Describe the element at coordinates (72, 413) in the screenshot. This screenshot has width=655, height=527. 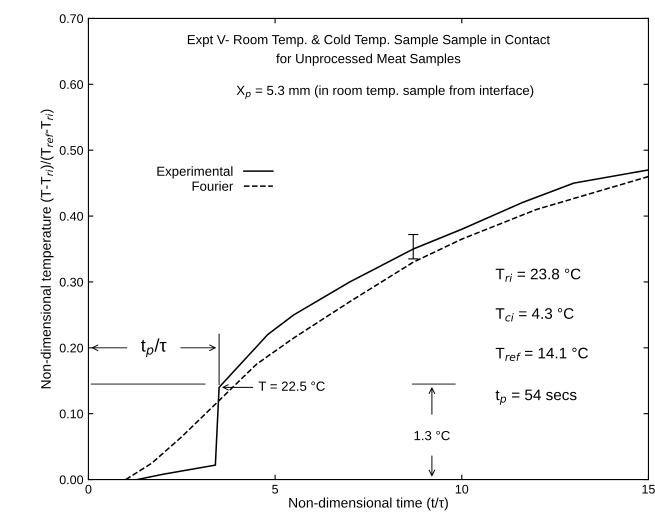
I see `y-tick-label: 0.10` at that location.